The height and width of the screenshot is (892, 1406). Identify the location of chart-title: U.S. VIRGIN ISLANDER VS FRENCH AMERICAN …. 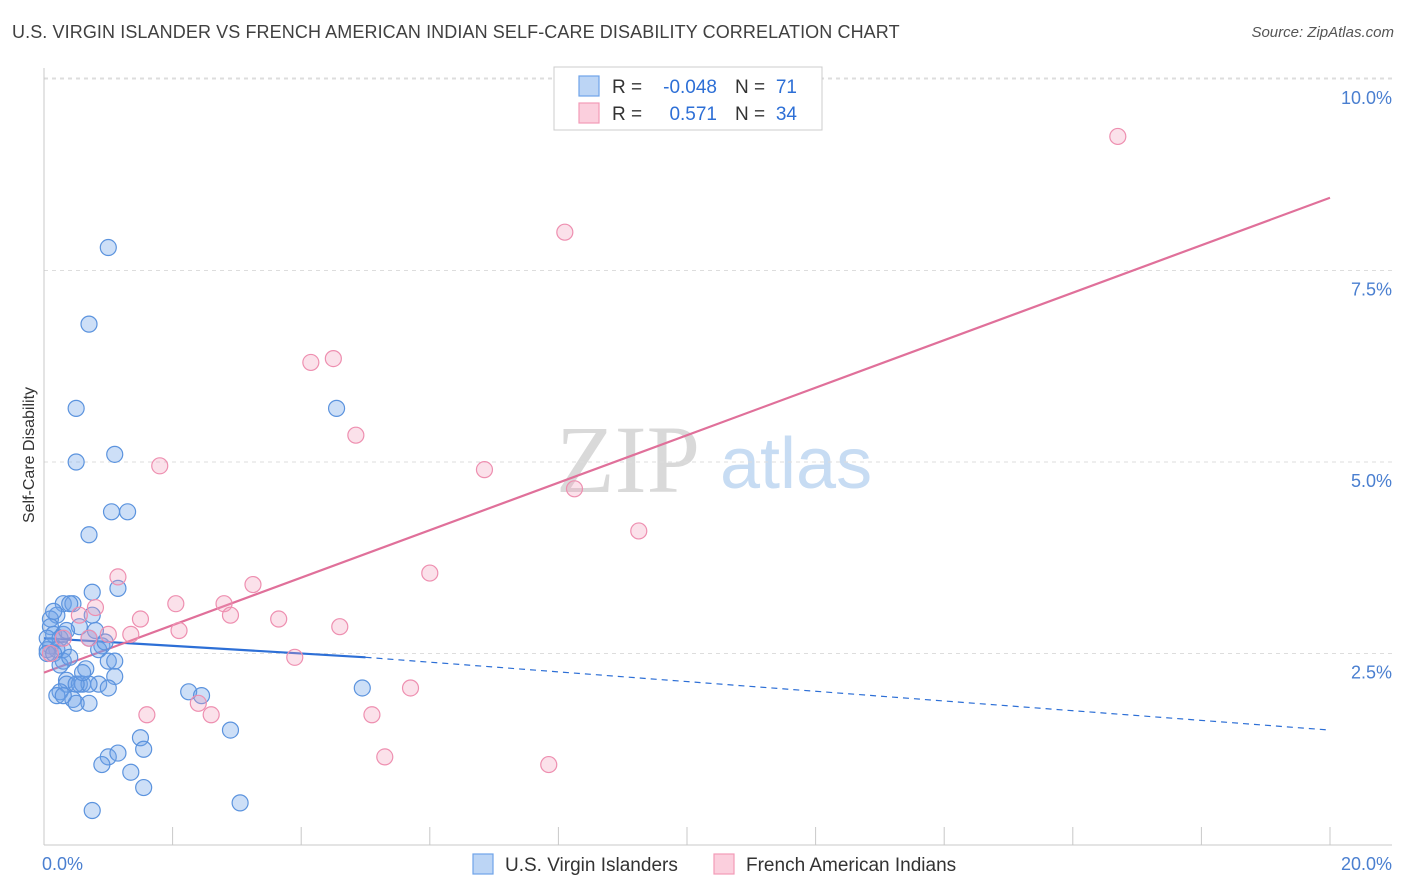
(456, 32).